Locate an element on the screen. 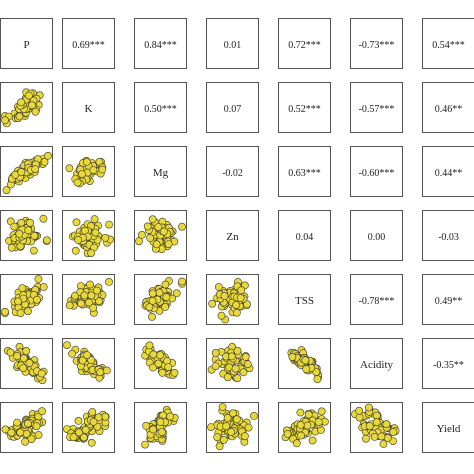 The height and width of the screenshot is (474, 474). panel-3-5: 0.00 is located at coordinates (376, 235).